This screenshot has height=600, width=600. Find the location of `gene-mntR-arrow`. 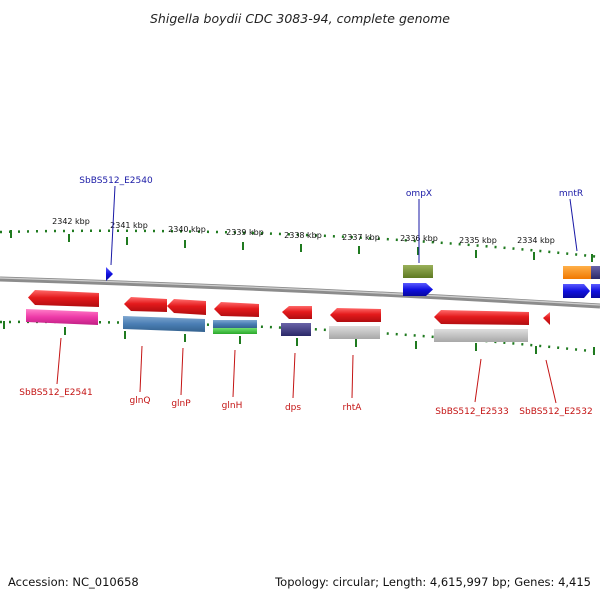

gene-mntR-arrow is located at coordinates (576, 291).